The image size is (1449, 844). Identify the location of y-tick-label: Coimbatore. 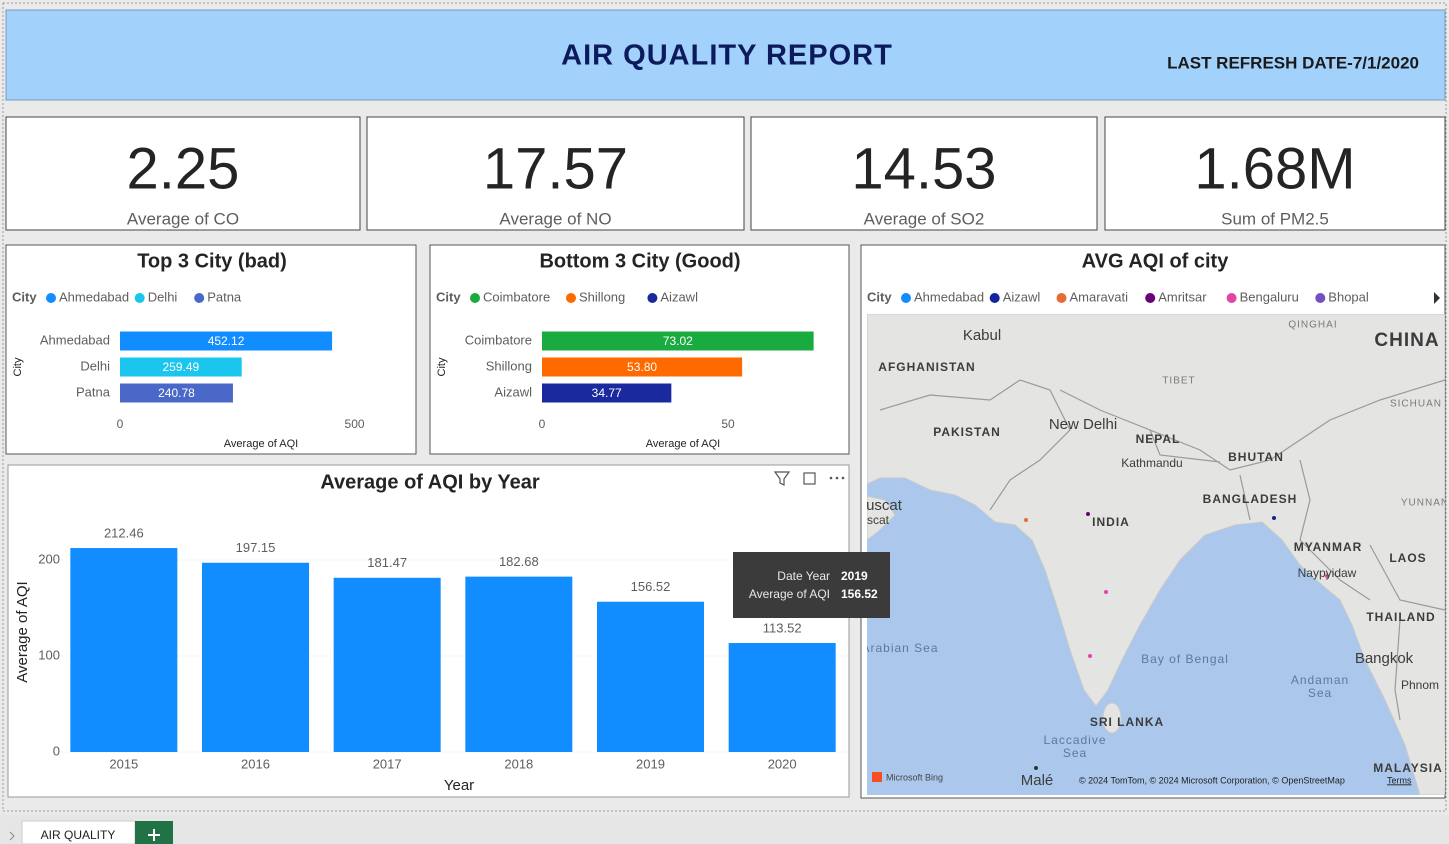
(498, 339).